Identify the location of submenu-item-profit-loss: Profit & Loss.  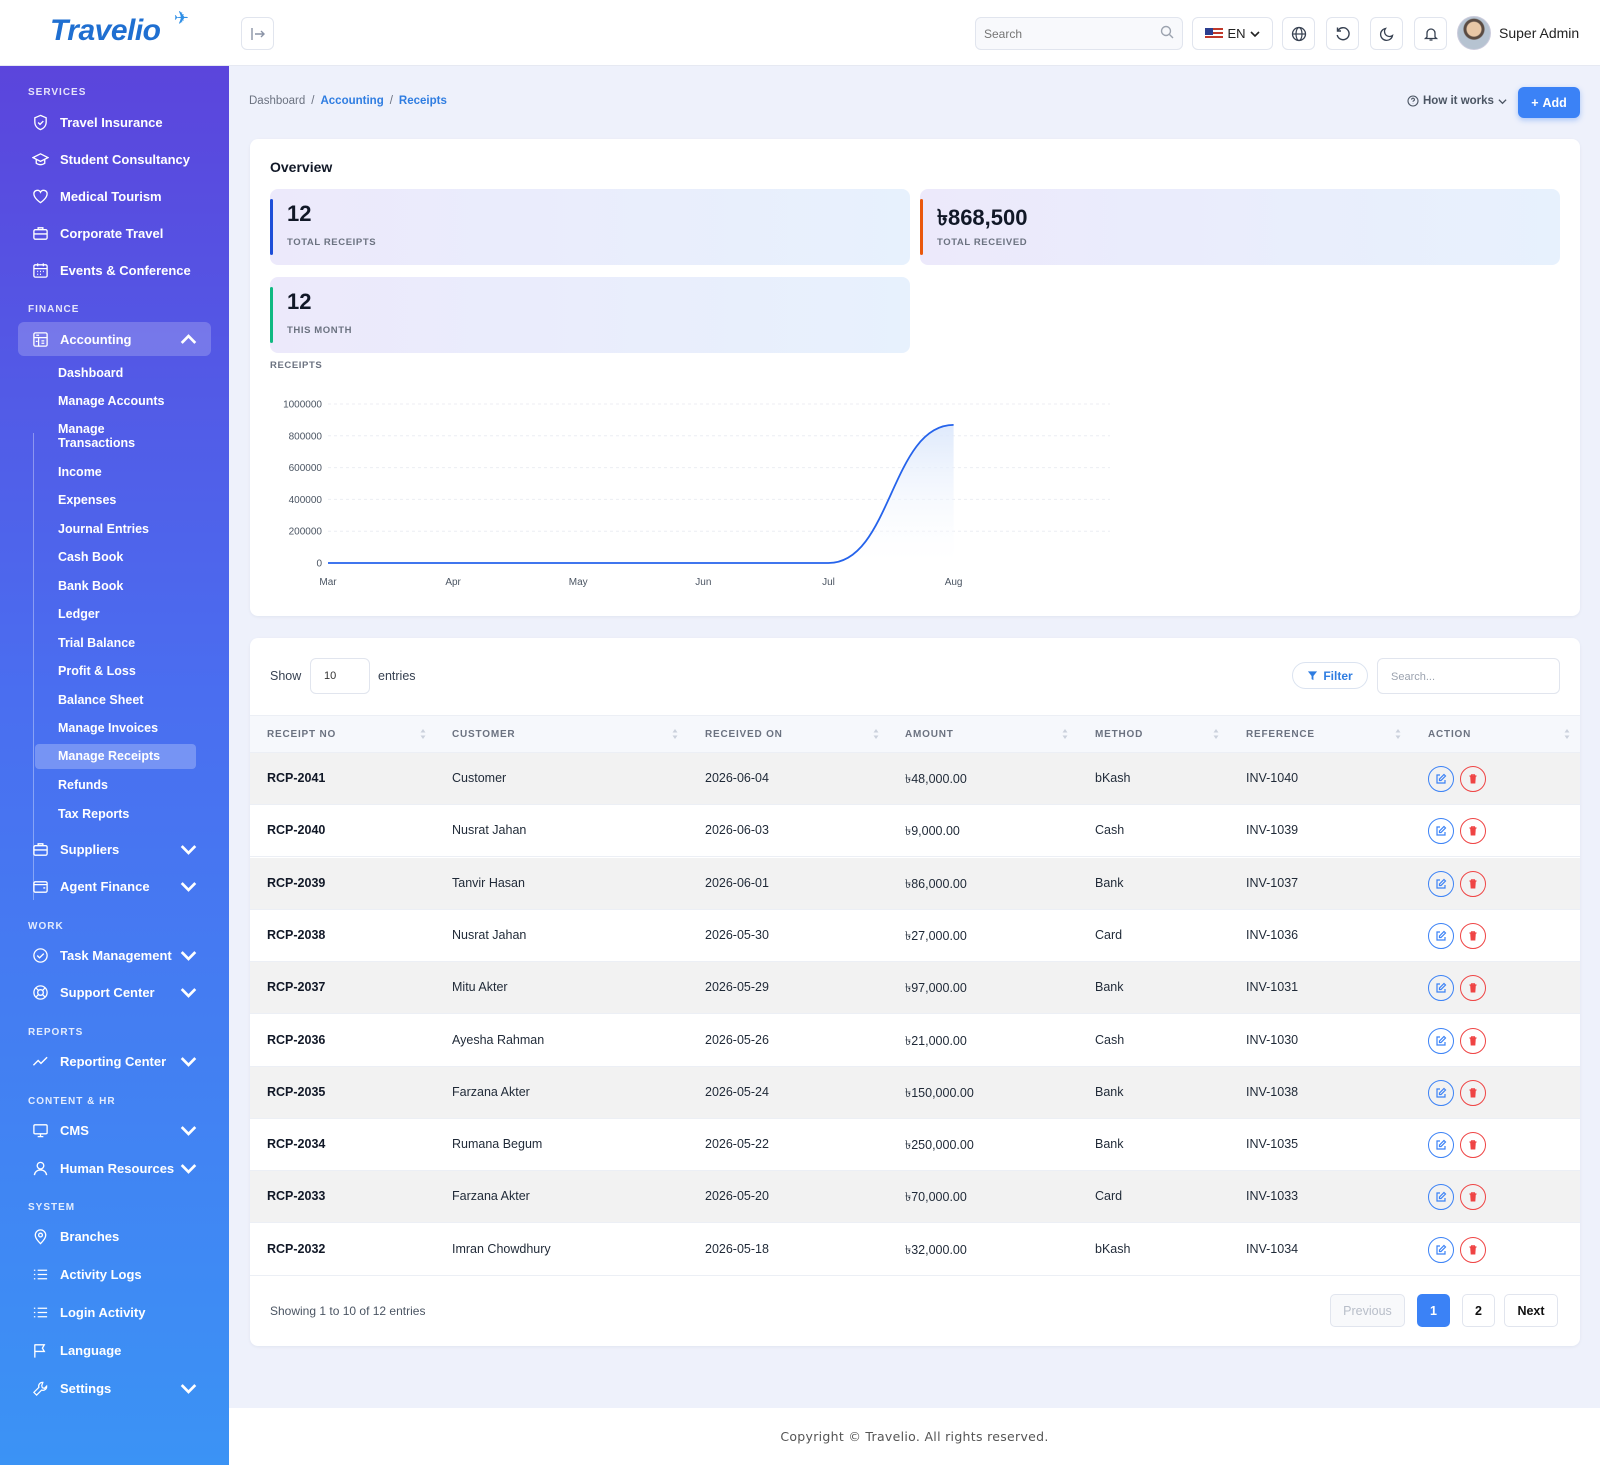
(97, 671).